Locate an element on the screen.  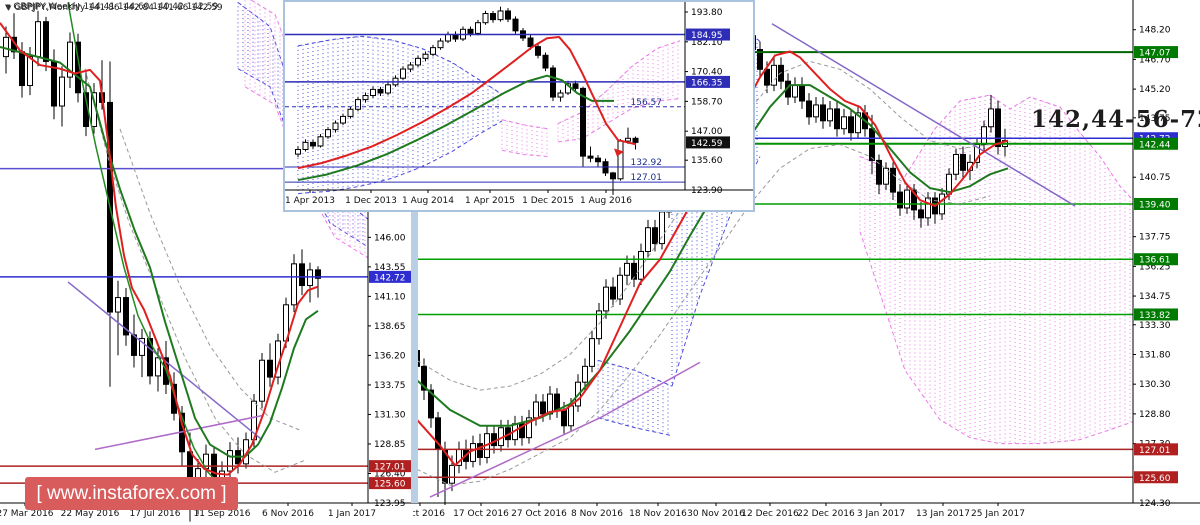
price-badge-label: 147.07 is located at coordinates (1155, 54).